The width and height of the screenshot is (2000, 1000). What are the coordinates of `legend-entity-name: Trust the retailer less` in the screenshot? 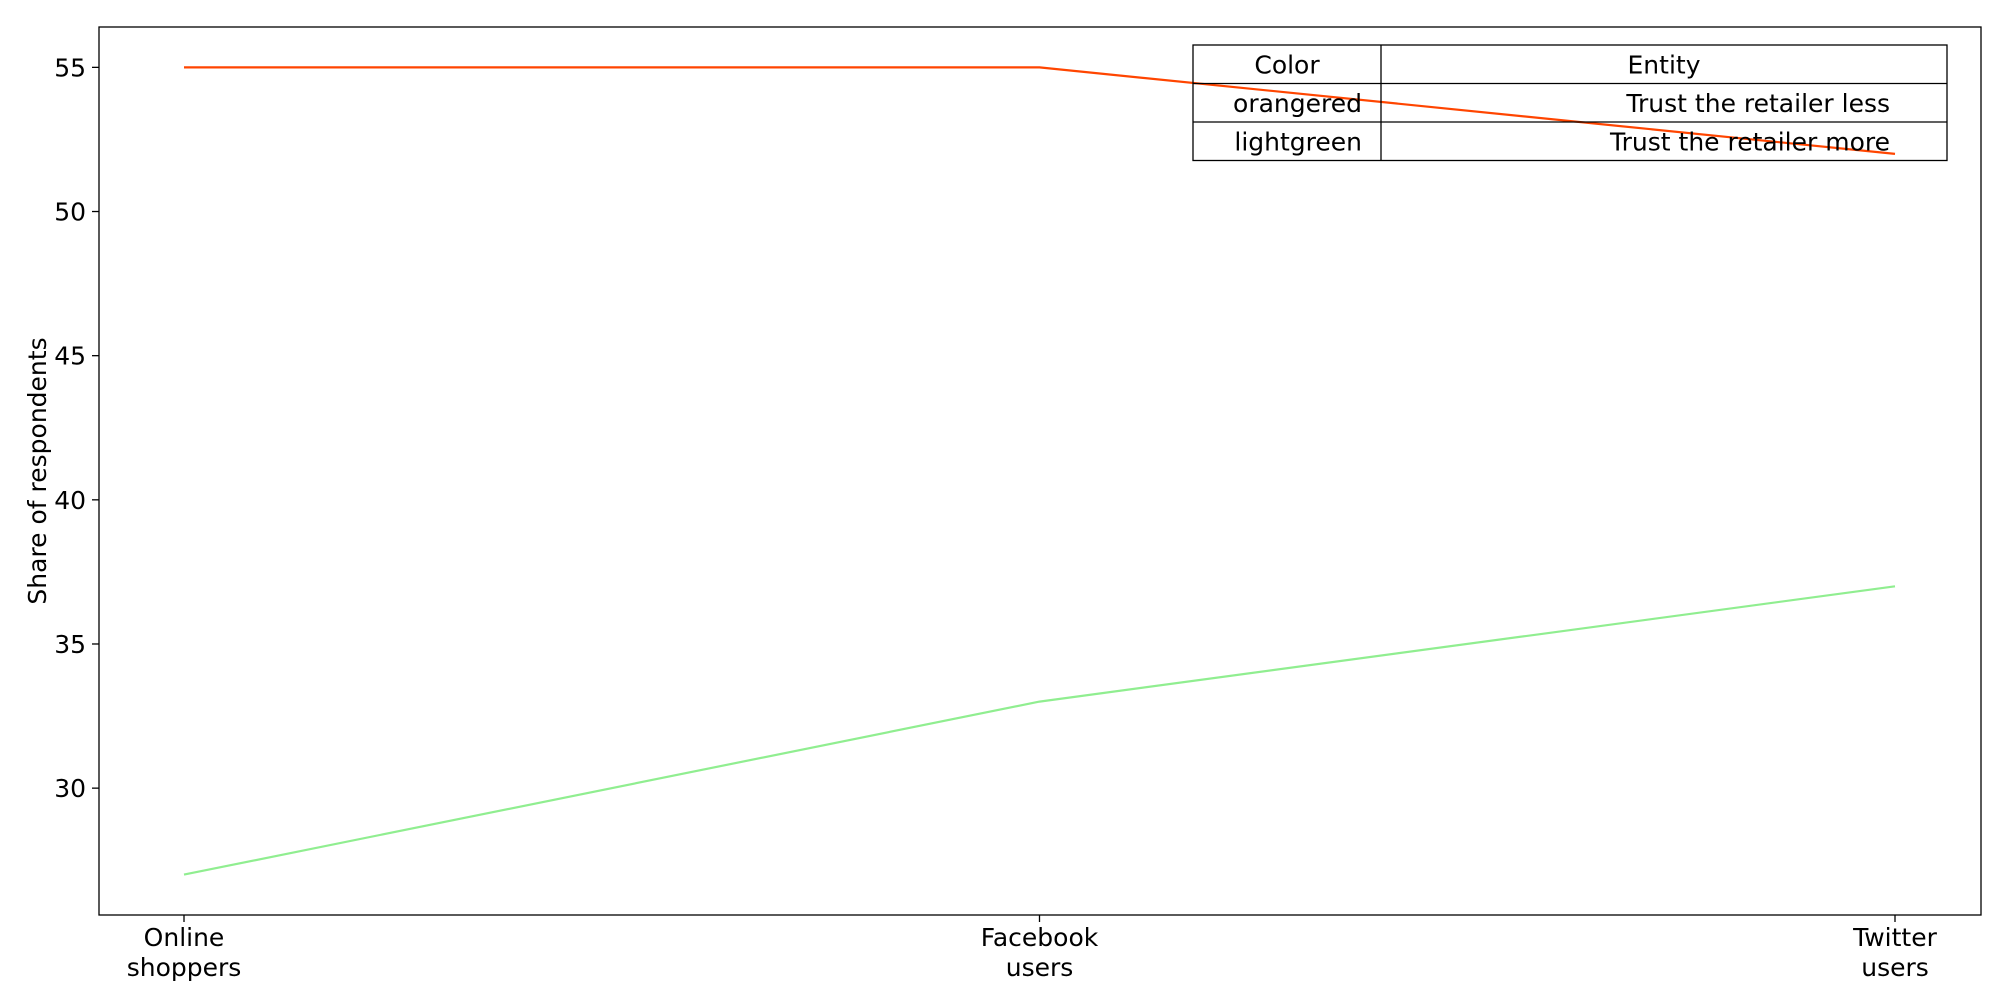 It's located at (1757, 103).